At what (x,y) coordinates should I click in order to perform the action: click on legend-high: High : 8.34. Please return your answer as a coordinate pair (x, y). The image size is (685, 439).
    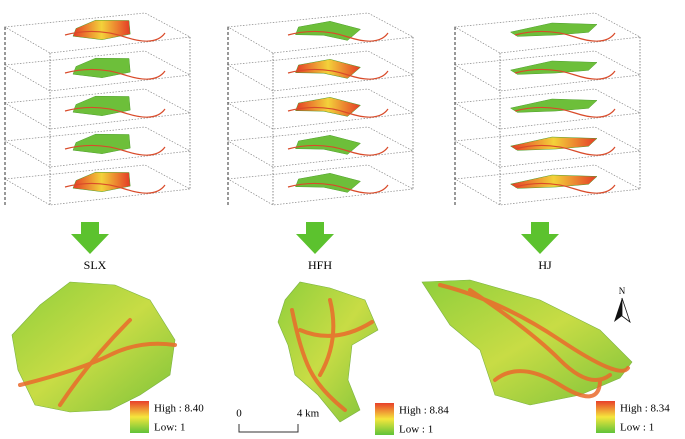
    Looking at the image, I should click on (645, 409).